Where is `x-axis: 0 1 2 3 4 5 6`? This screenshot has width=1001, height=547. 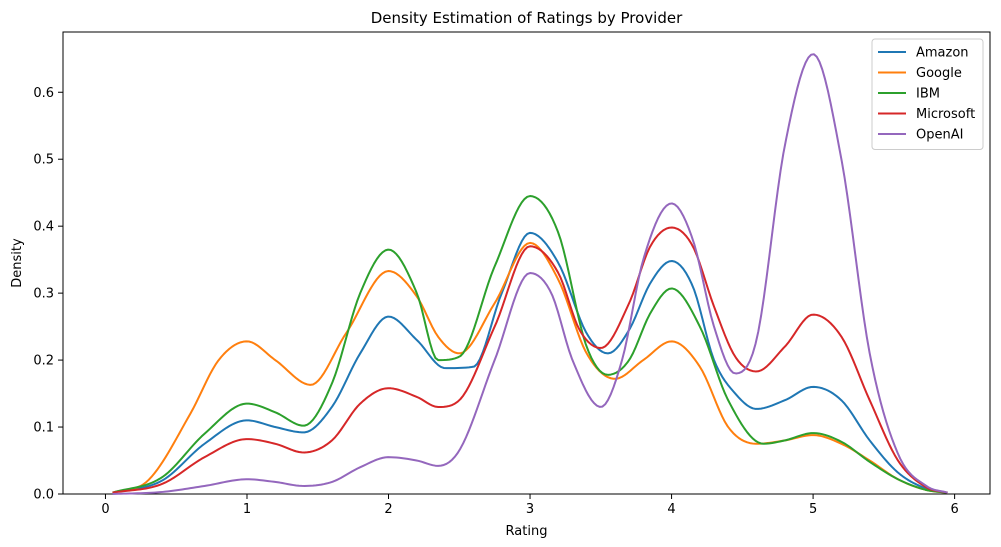 x-axis: 0 1 2 3 4 5 6 is located at coordinates (530, 505).